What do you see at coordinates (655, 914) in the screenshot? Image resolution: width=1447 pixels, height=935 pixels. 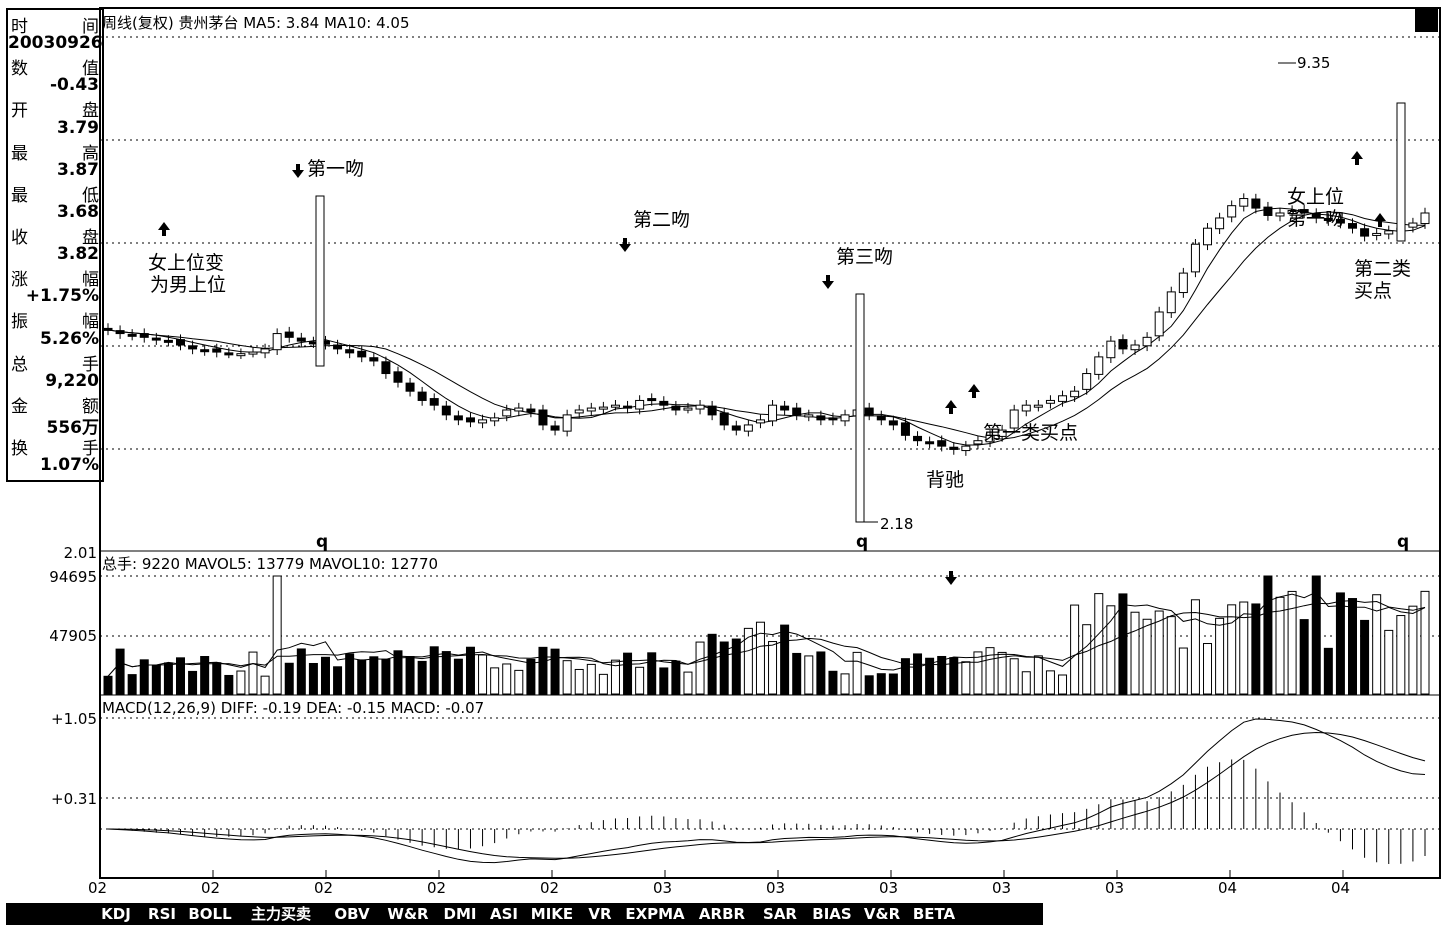 I see `tab-expma: EXPMA` at bounding box center [655, 914].